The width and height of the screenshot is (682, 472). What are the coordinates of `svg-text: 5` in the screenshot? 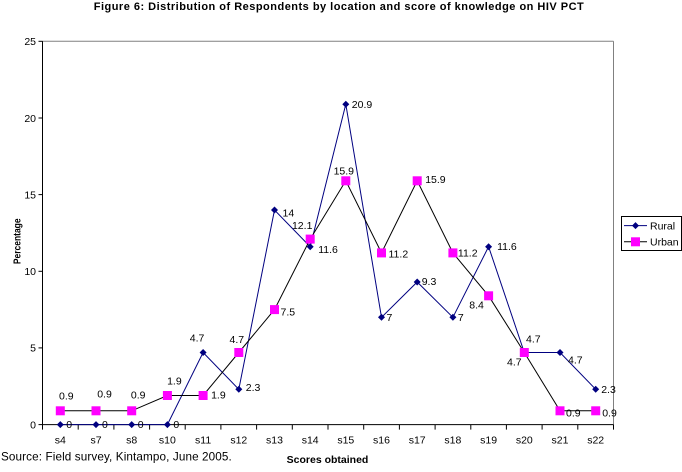 It's located at (33, 349).